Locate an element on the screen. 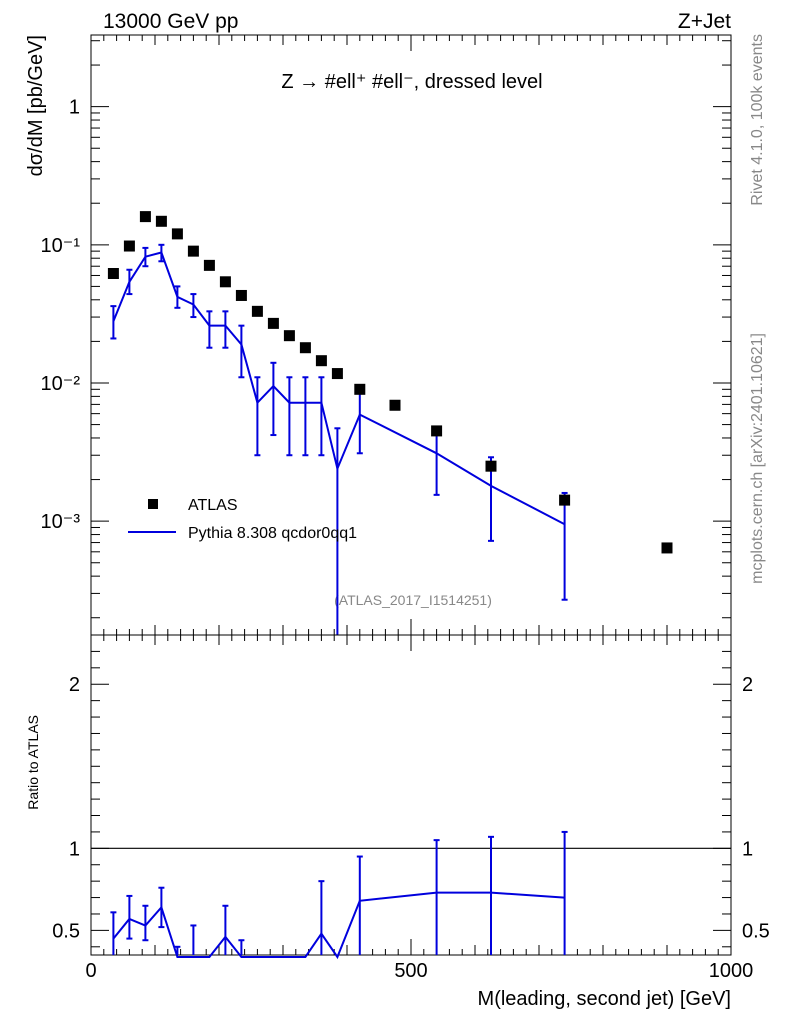 This screenshot has width=786, height=1024. x-axis-label: M(leading, second jet) [GeV] is located at coordinates (604, 999).